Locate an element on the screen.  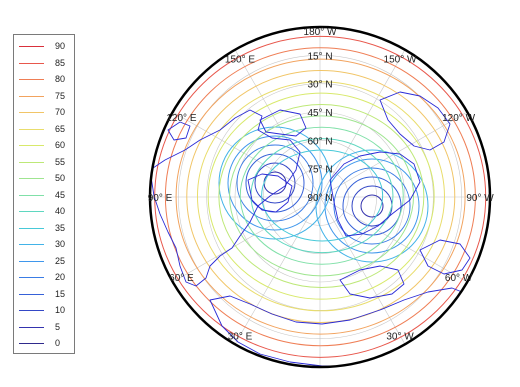
legend-item: 25 is located at coordinates (44, 261).